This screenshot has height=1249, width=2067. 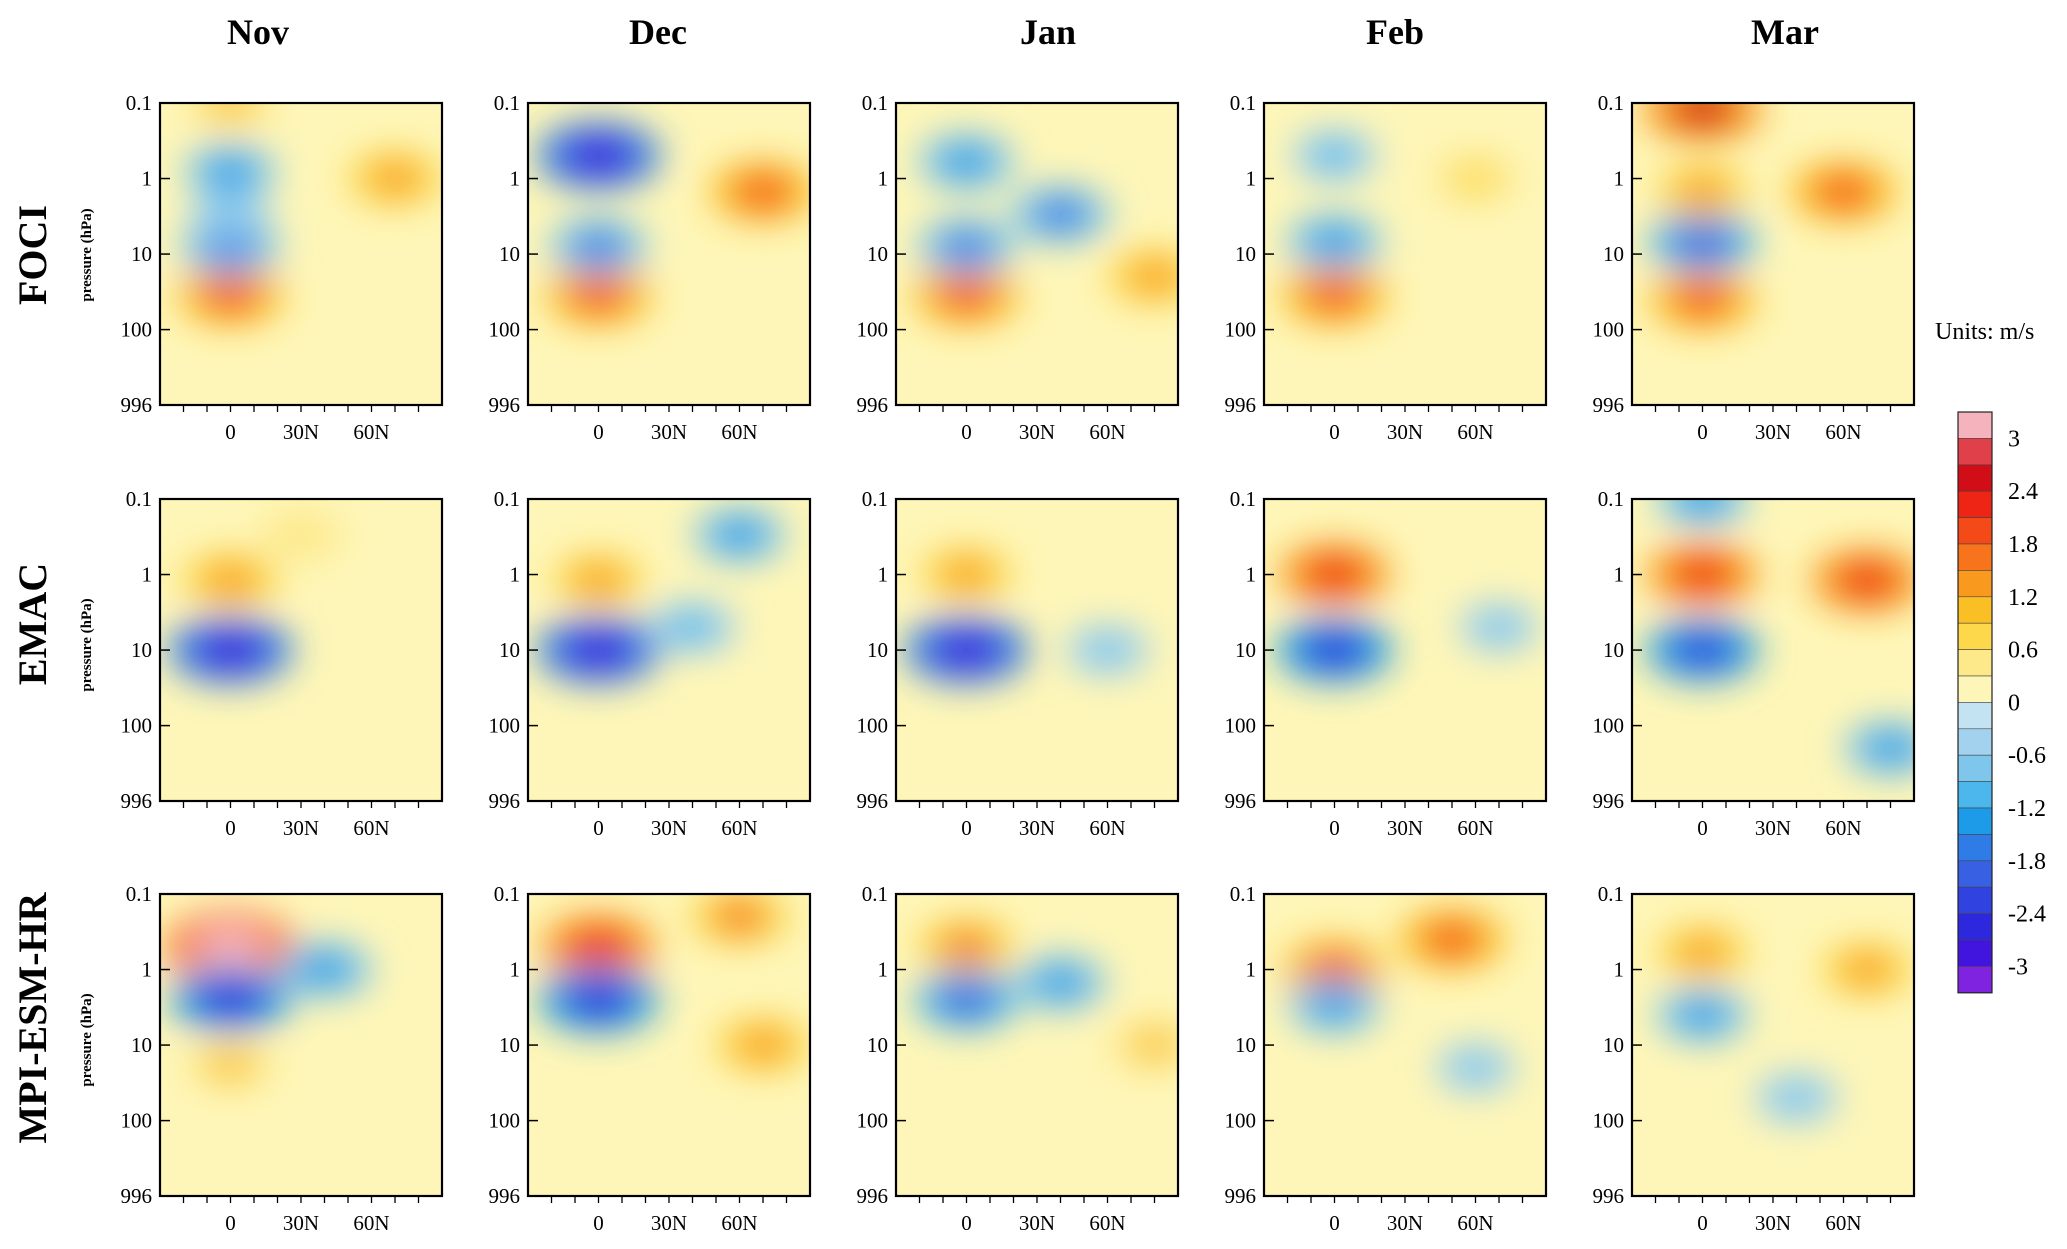 What do you see at coordinates (258, 32) in the screenshot?
I see `column-header-nov: Nov` at bounding box center [258, 32].